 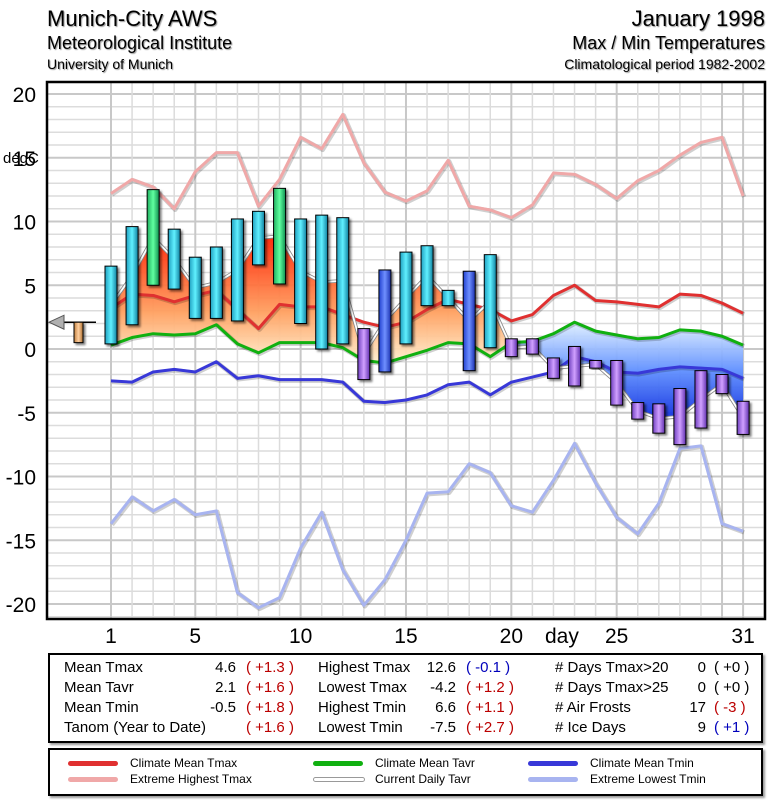 What do you see at coordinates (616, 636) in the screenshot?
I see `x-tick-label: 25` at bounding box center [616, 636].